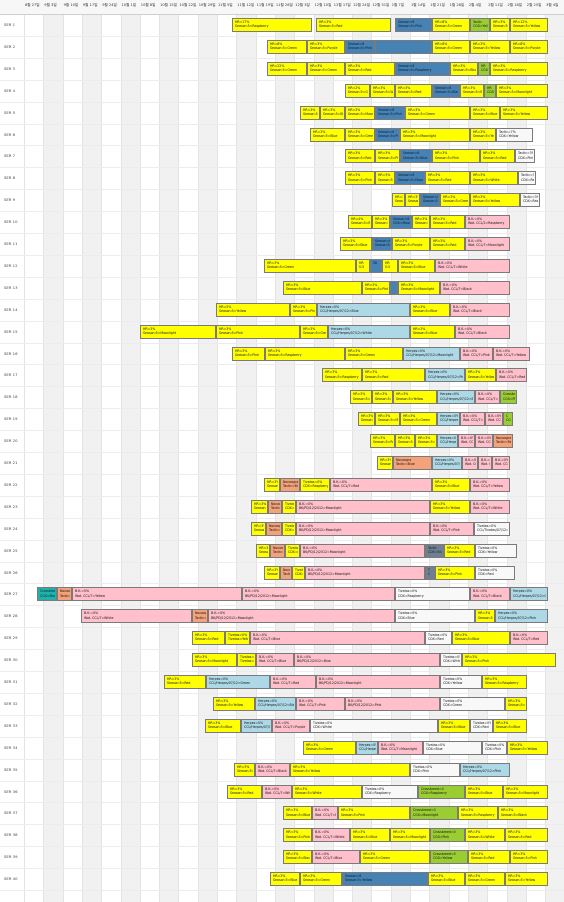 This screenshot has width=564, height=902. I want to click on schedule-bar: B.K.=0% Wat. CCL/7=Moonlight, so click(487, 244).